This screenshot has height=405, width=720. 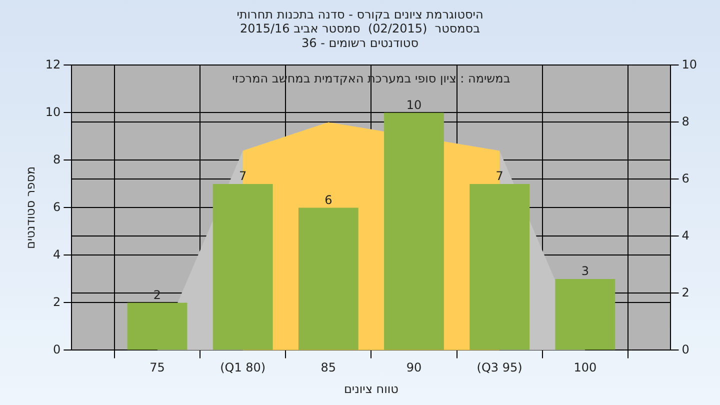 What do you see at coordinates (360, 36) in the screenshot?
I see `chart-subtitle: בסמסטר (02/2015) סמסטר אביב 2015/16 סטודנטים רשומים - 36` at bounding box center [360, 36].